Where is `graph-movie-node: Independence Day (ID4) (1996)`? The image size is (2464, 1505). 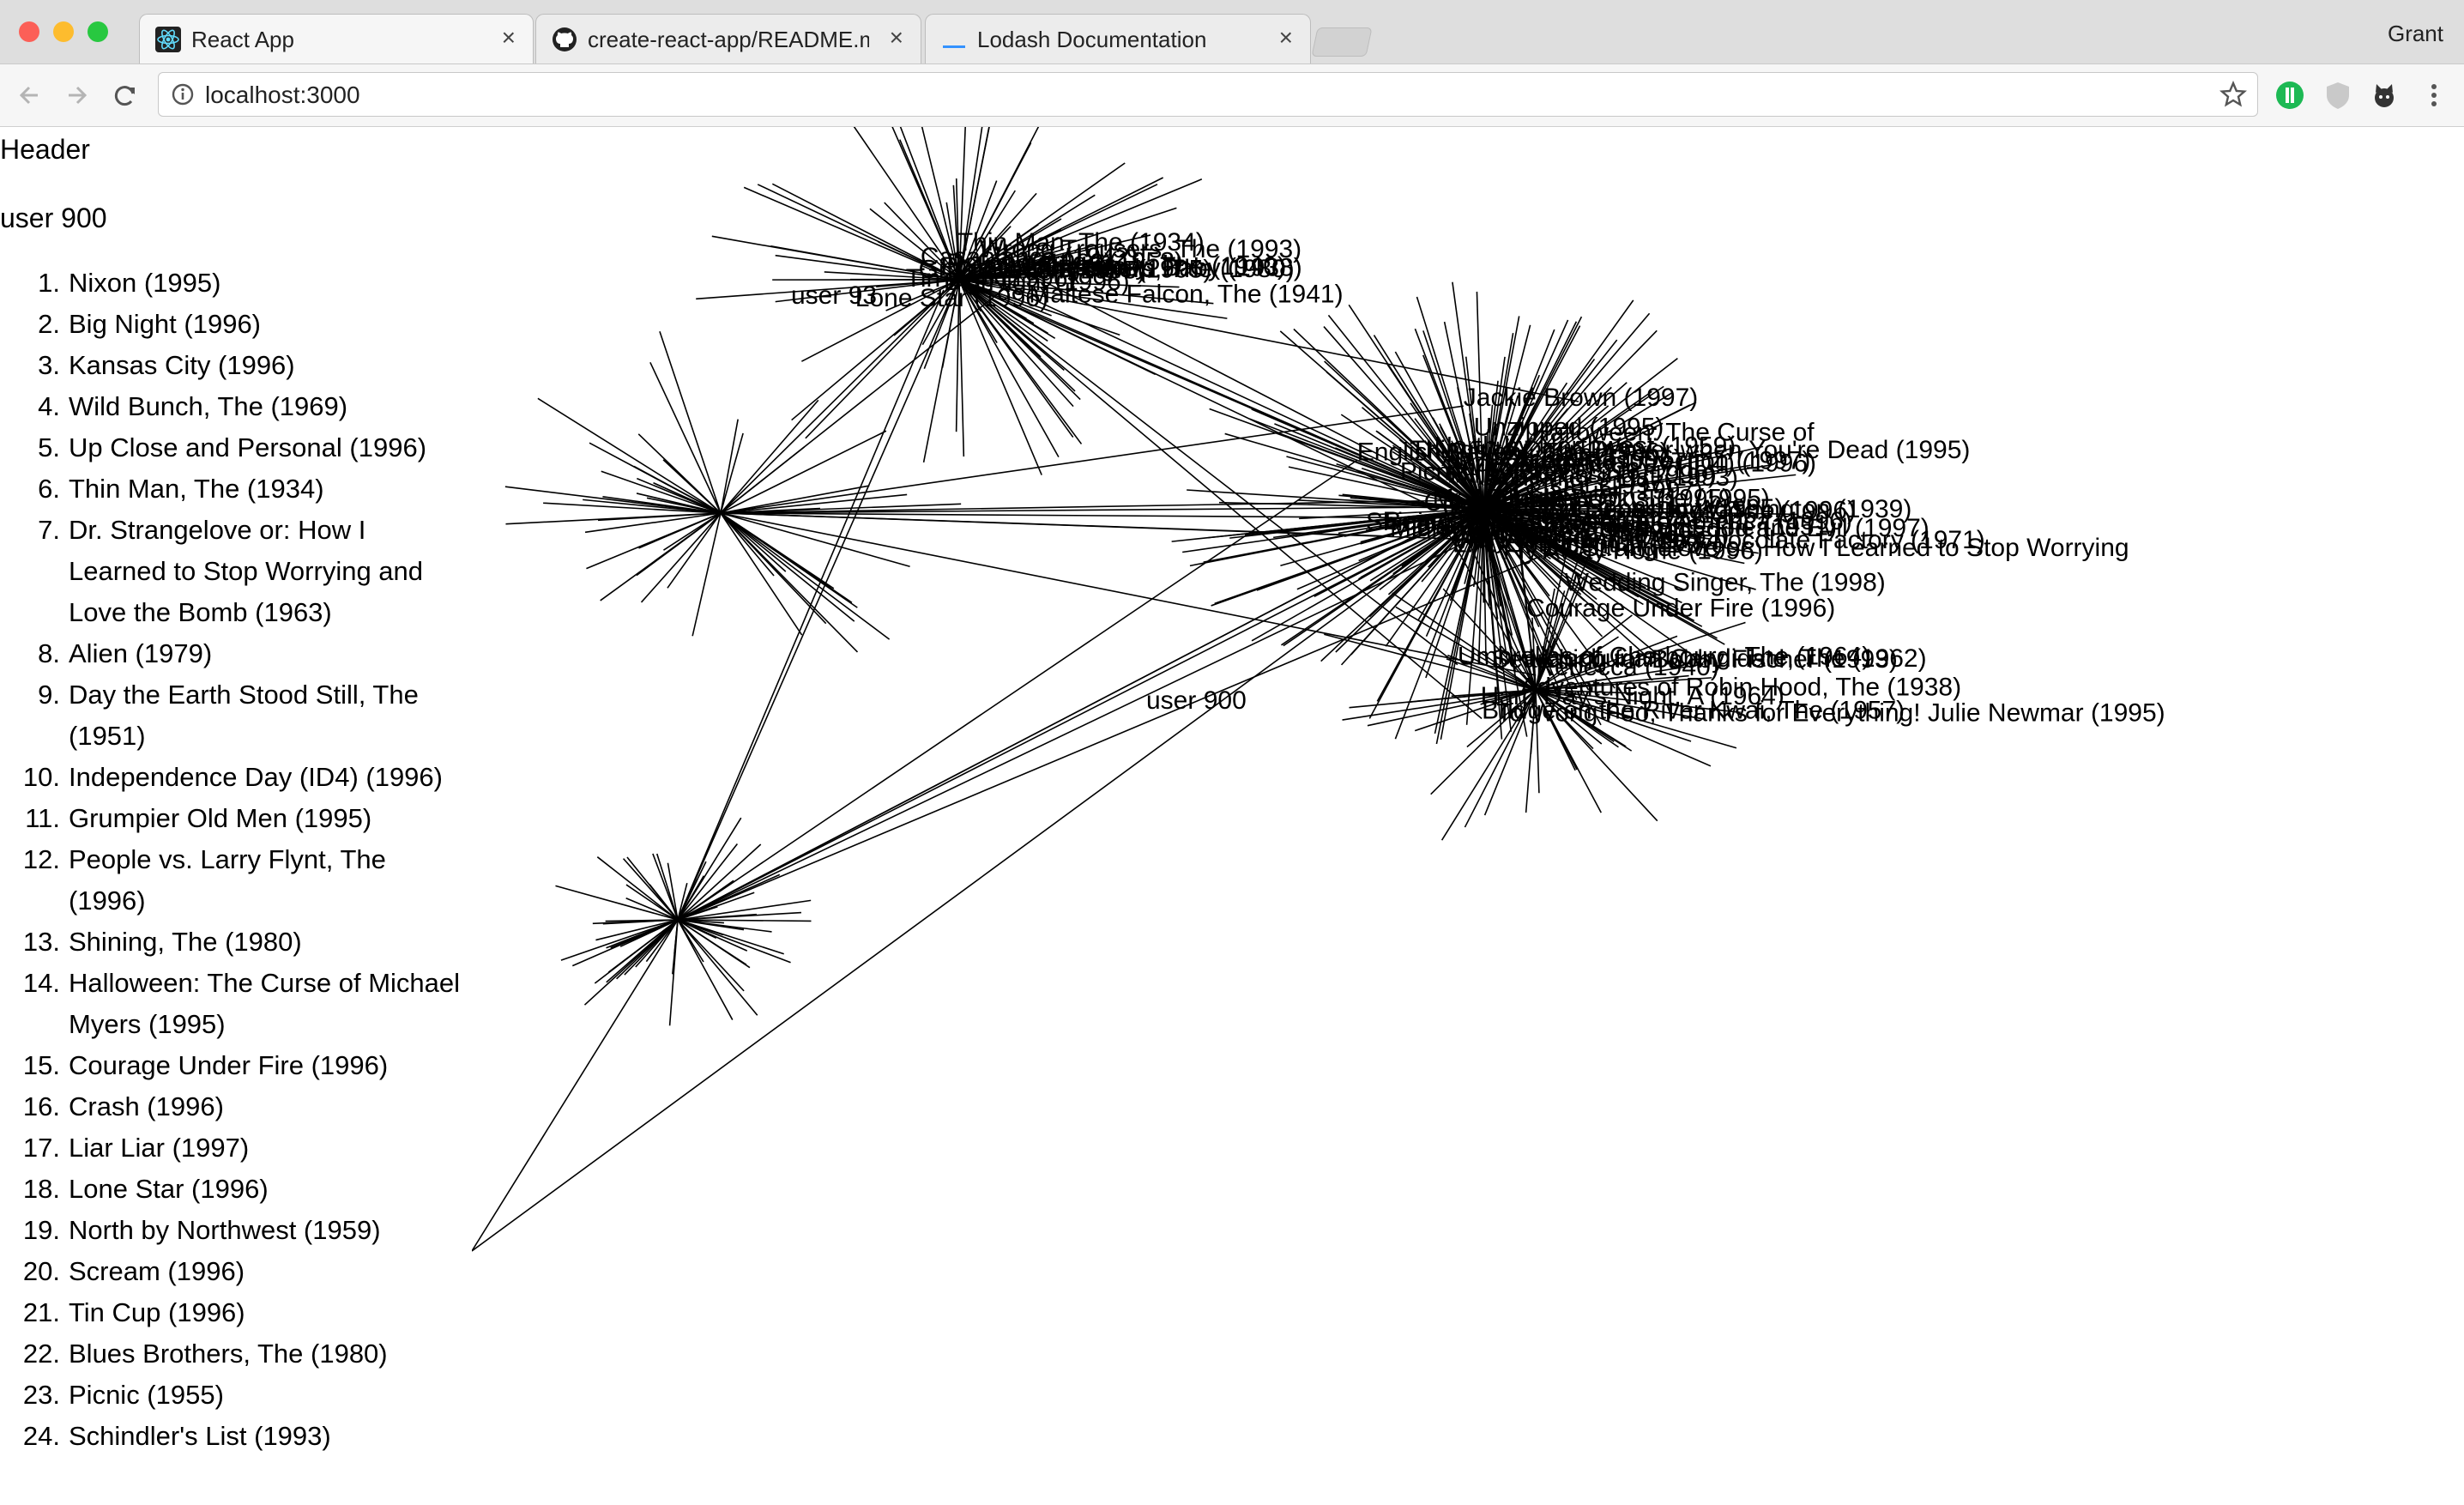 graph-movie-node: Independence Day (ID4) (1996) is located at coordinates (1635, 464).